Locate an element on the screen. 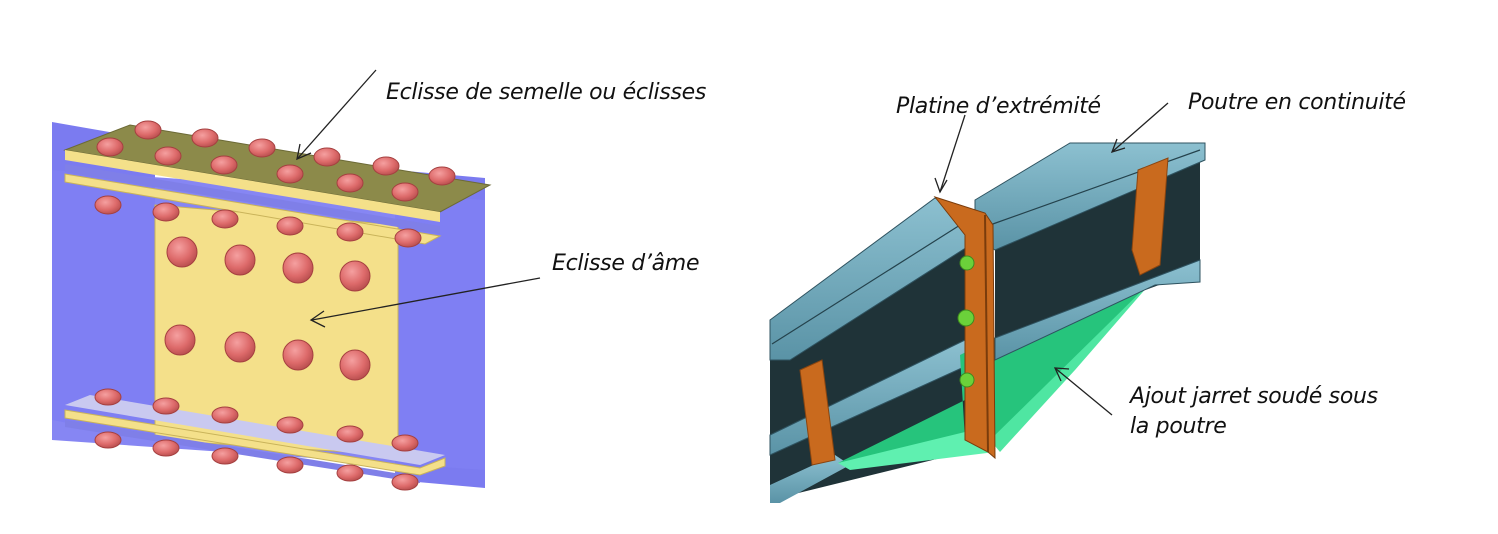 Image resolution: width=1498 pixels, height=534 pixels. leader-end-plate is located at coordinates (952, 153).